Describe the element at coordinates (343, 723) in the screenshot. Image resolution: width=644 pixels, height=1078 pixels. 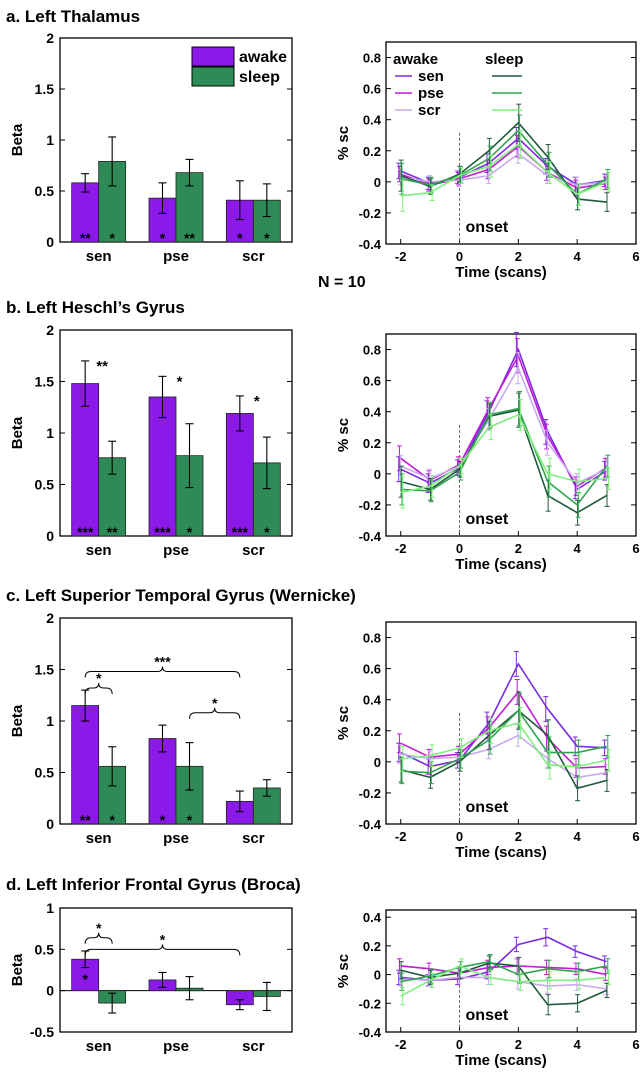
I see `y-axis-label: % sc` at that location.